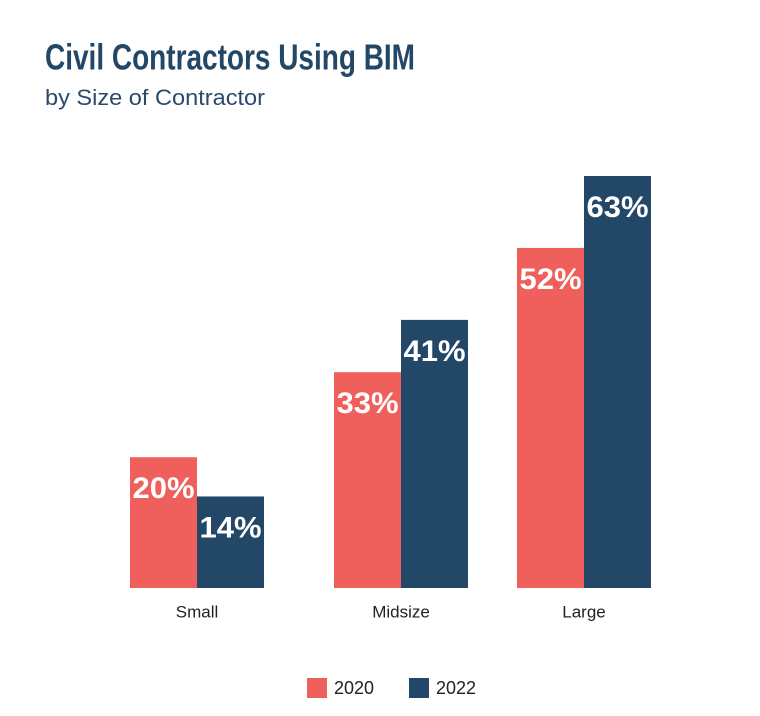  Describe the element at coordinates (435, 351) in the screenshot. I see `value-label: 41%` at that location.